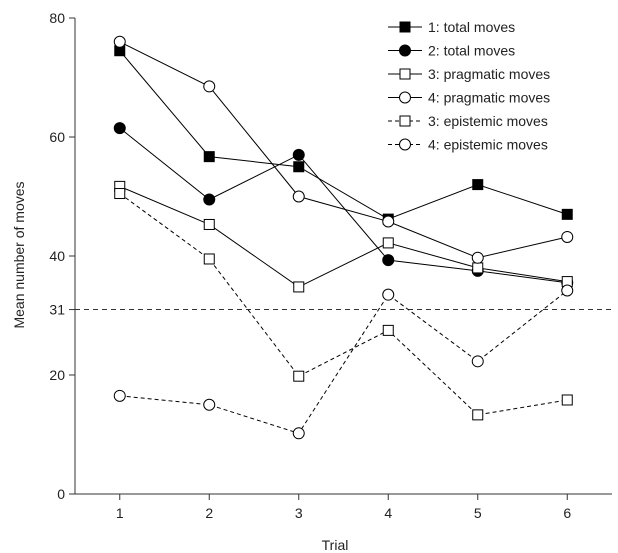 The height and width of the screenshot is (553, 618). What do you see at coordinates (209, 513) in the screenshot?
I see `x-tick-label: 2` at bounding box center [209, 513].